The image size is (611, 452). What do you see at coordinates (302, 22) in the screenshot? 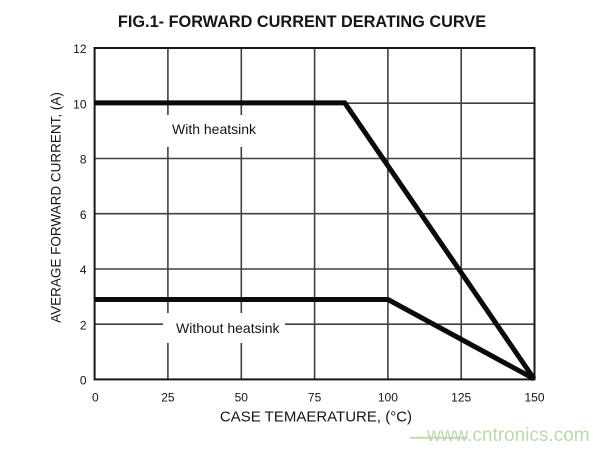
I see `svg-text:FIG.1- FORWARD CURRENT DERATIN: FIG.1- FORWARD CURRENT DERATING CURVE` at bounding box center [302, 22].